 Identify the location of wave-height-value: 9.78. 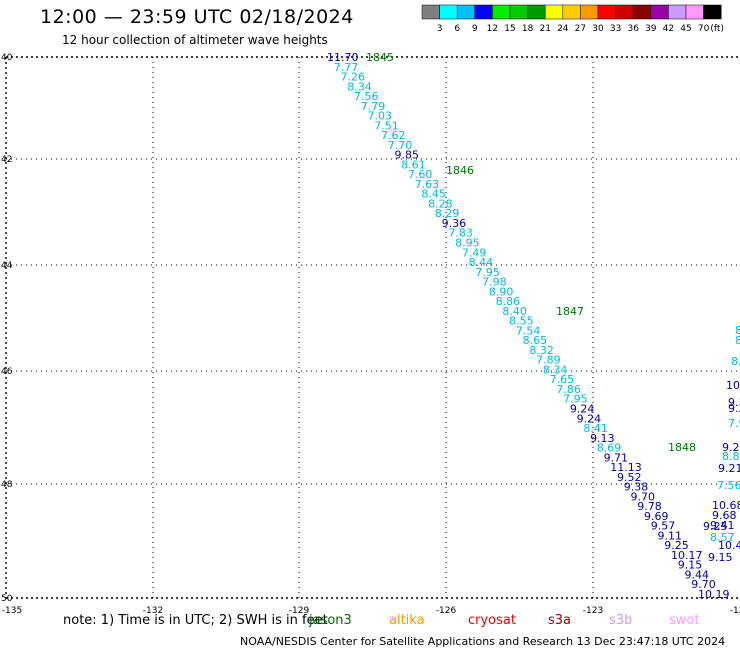
(649, 506).